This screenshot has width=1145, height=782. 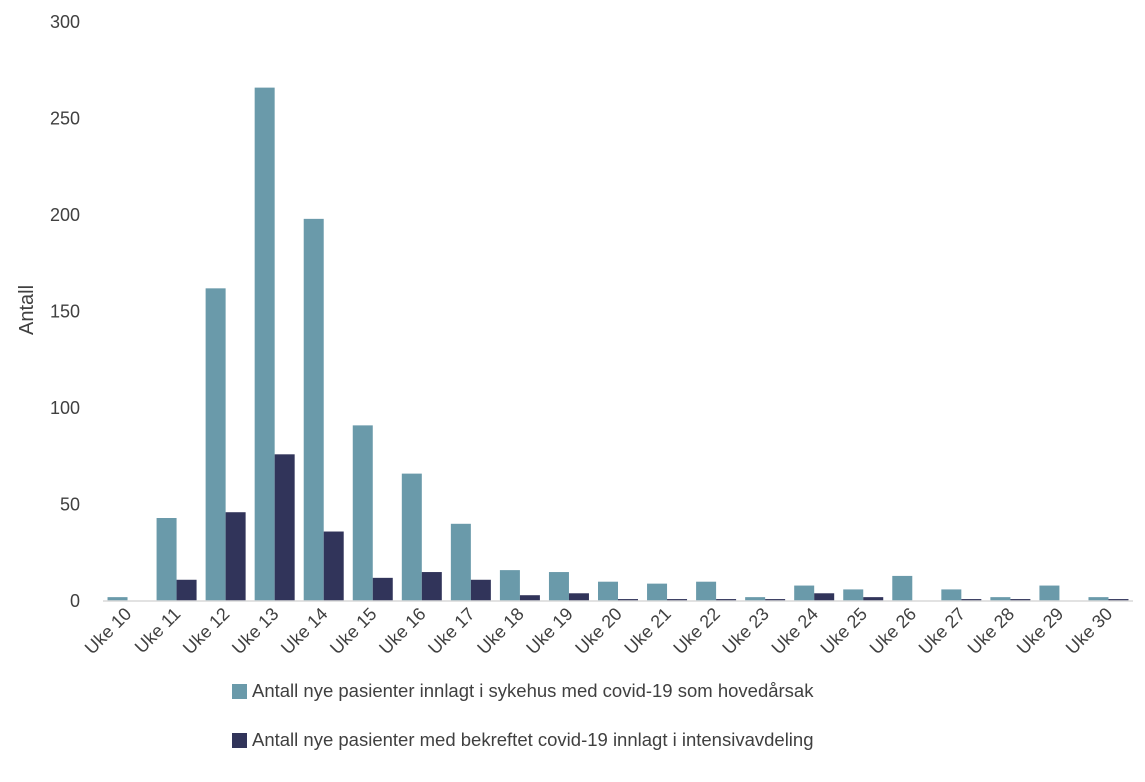 What do you see at coordinates (696, 631) in the screenshot?
I see `x-tick-label: Uke 22` at bounding box center [696, 631].